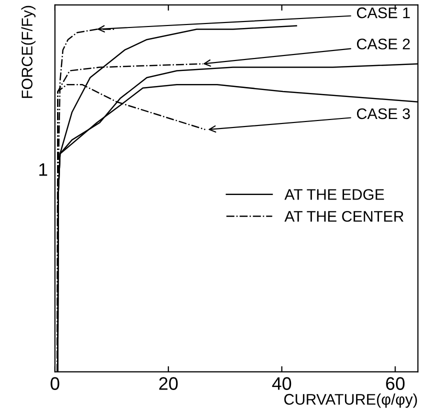 This screenshot has width=426, height=415. Describe the element at coordinates (383, 12) in the screenshot. I see `annotation: CASE 1` at that location.